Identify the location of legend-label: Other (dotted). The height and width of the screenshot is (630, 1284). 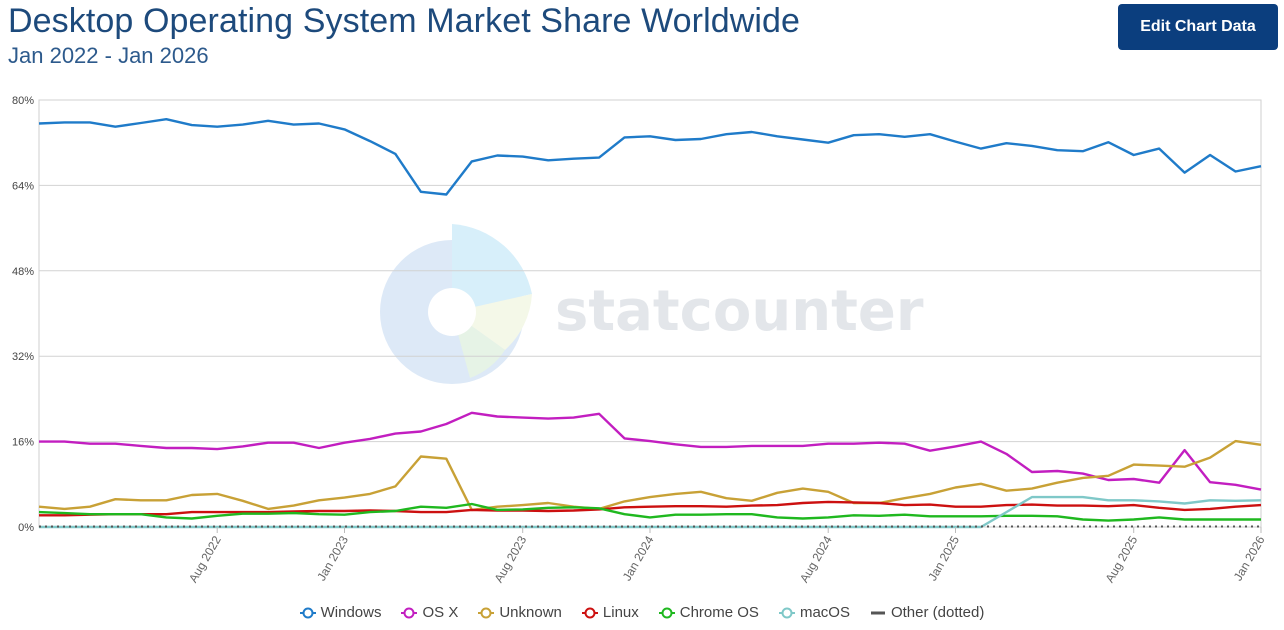
(937, 612).